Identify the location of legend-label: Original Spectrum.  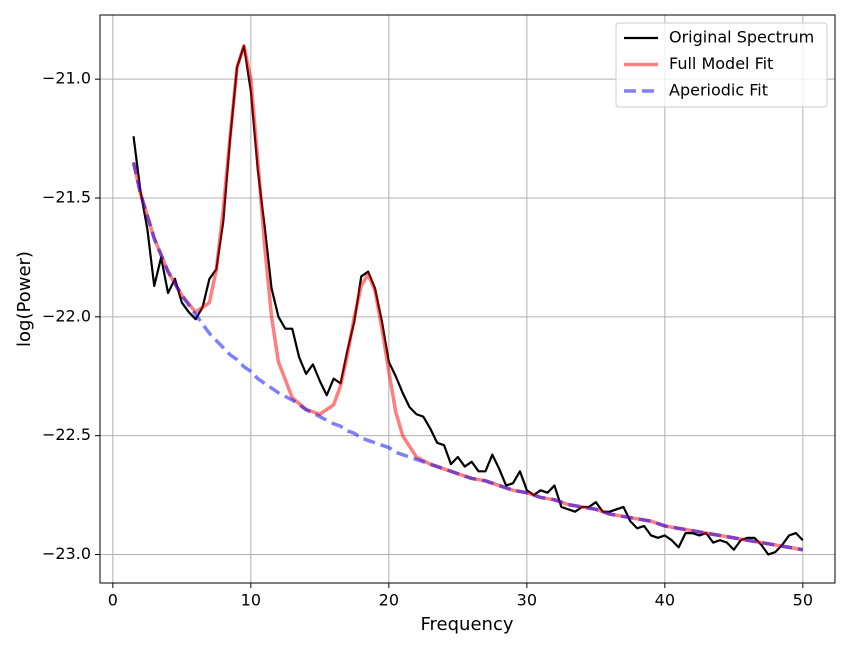
(741, 37).